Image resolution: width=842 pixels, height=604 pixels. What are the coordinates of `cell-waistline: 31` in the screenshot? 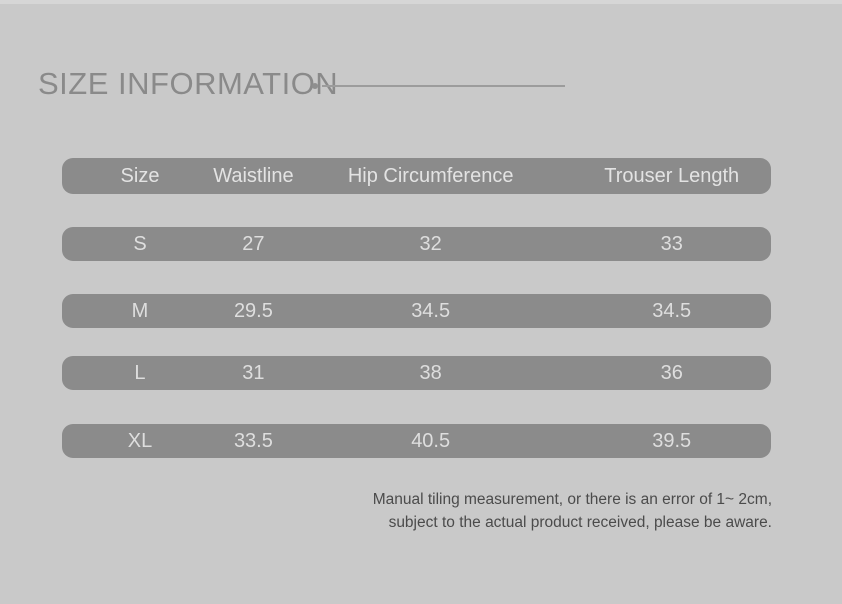 It's located at (253, 373).